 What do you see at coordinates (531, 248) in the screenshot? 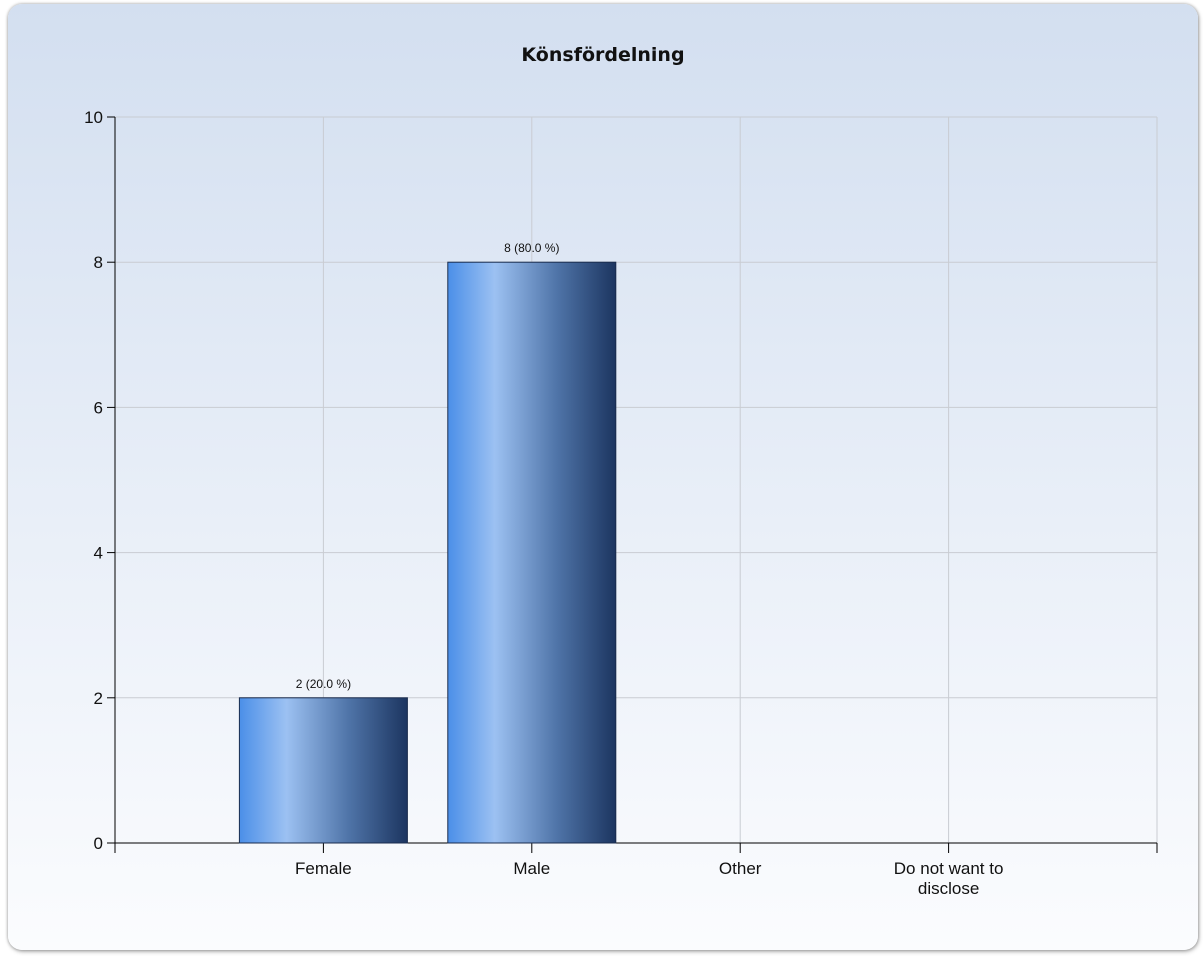
I see `bar-data-label: 8 (80.0 %)` at bounding box center [531, 248].